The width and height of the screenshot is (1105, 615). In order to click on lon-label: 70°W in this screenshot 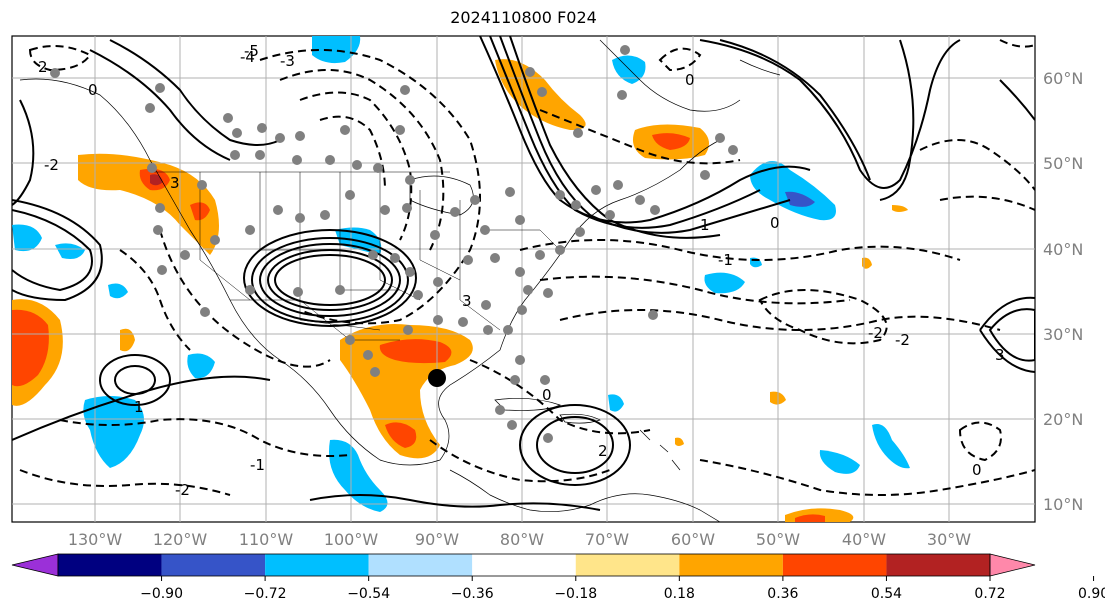, I will do `click(607, 539)`.